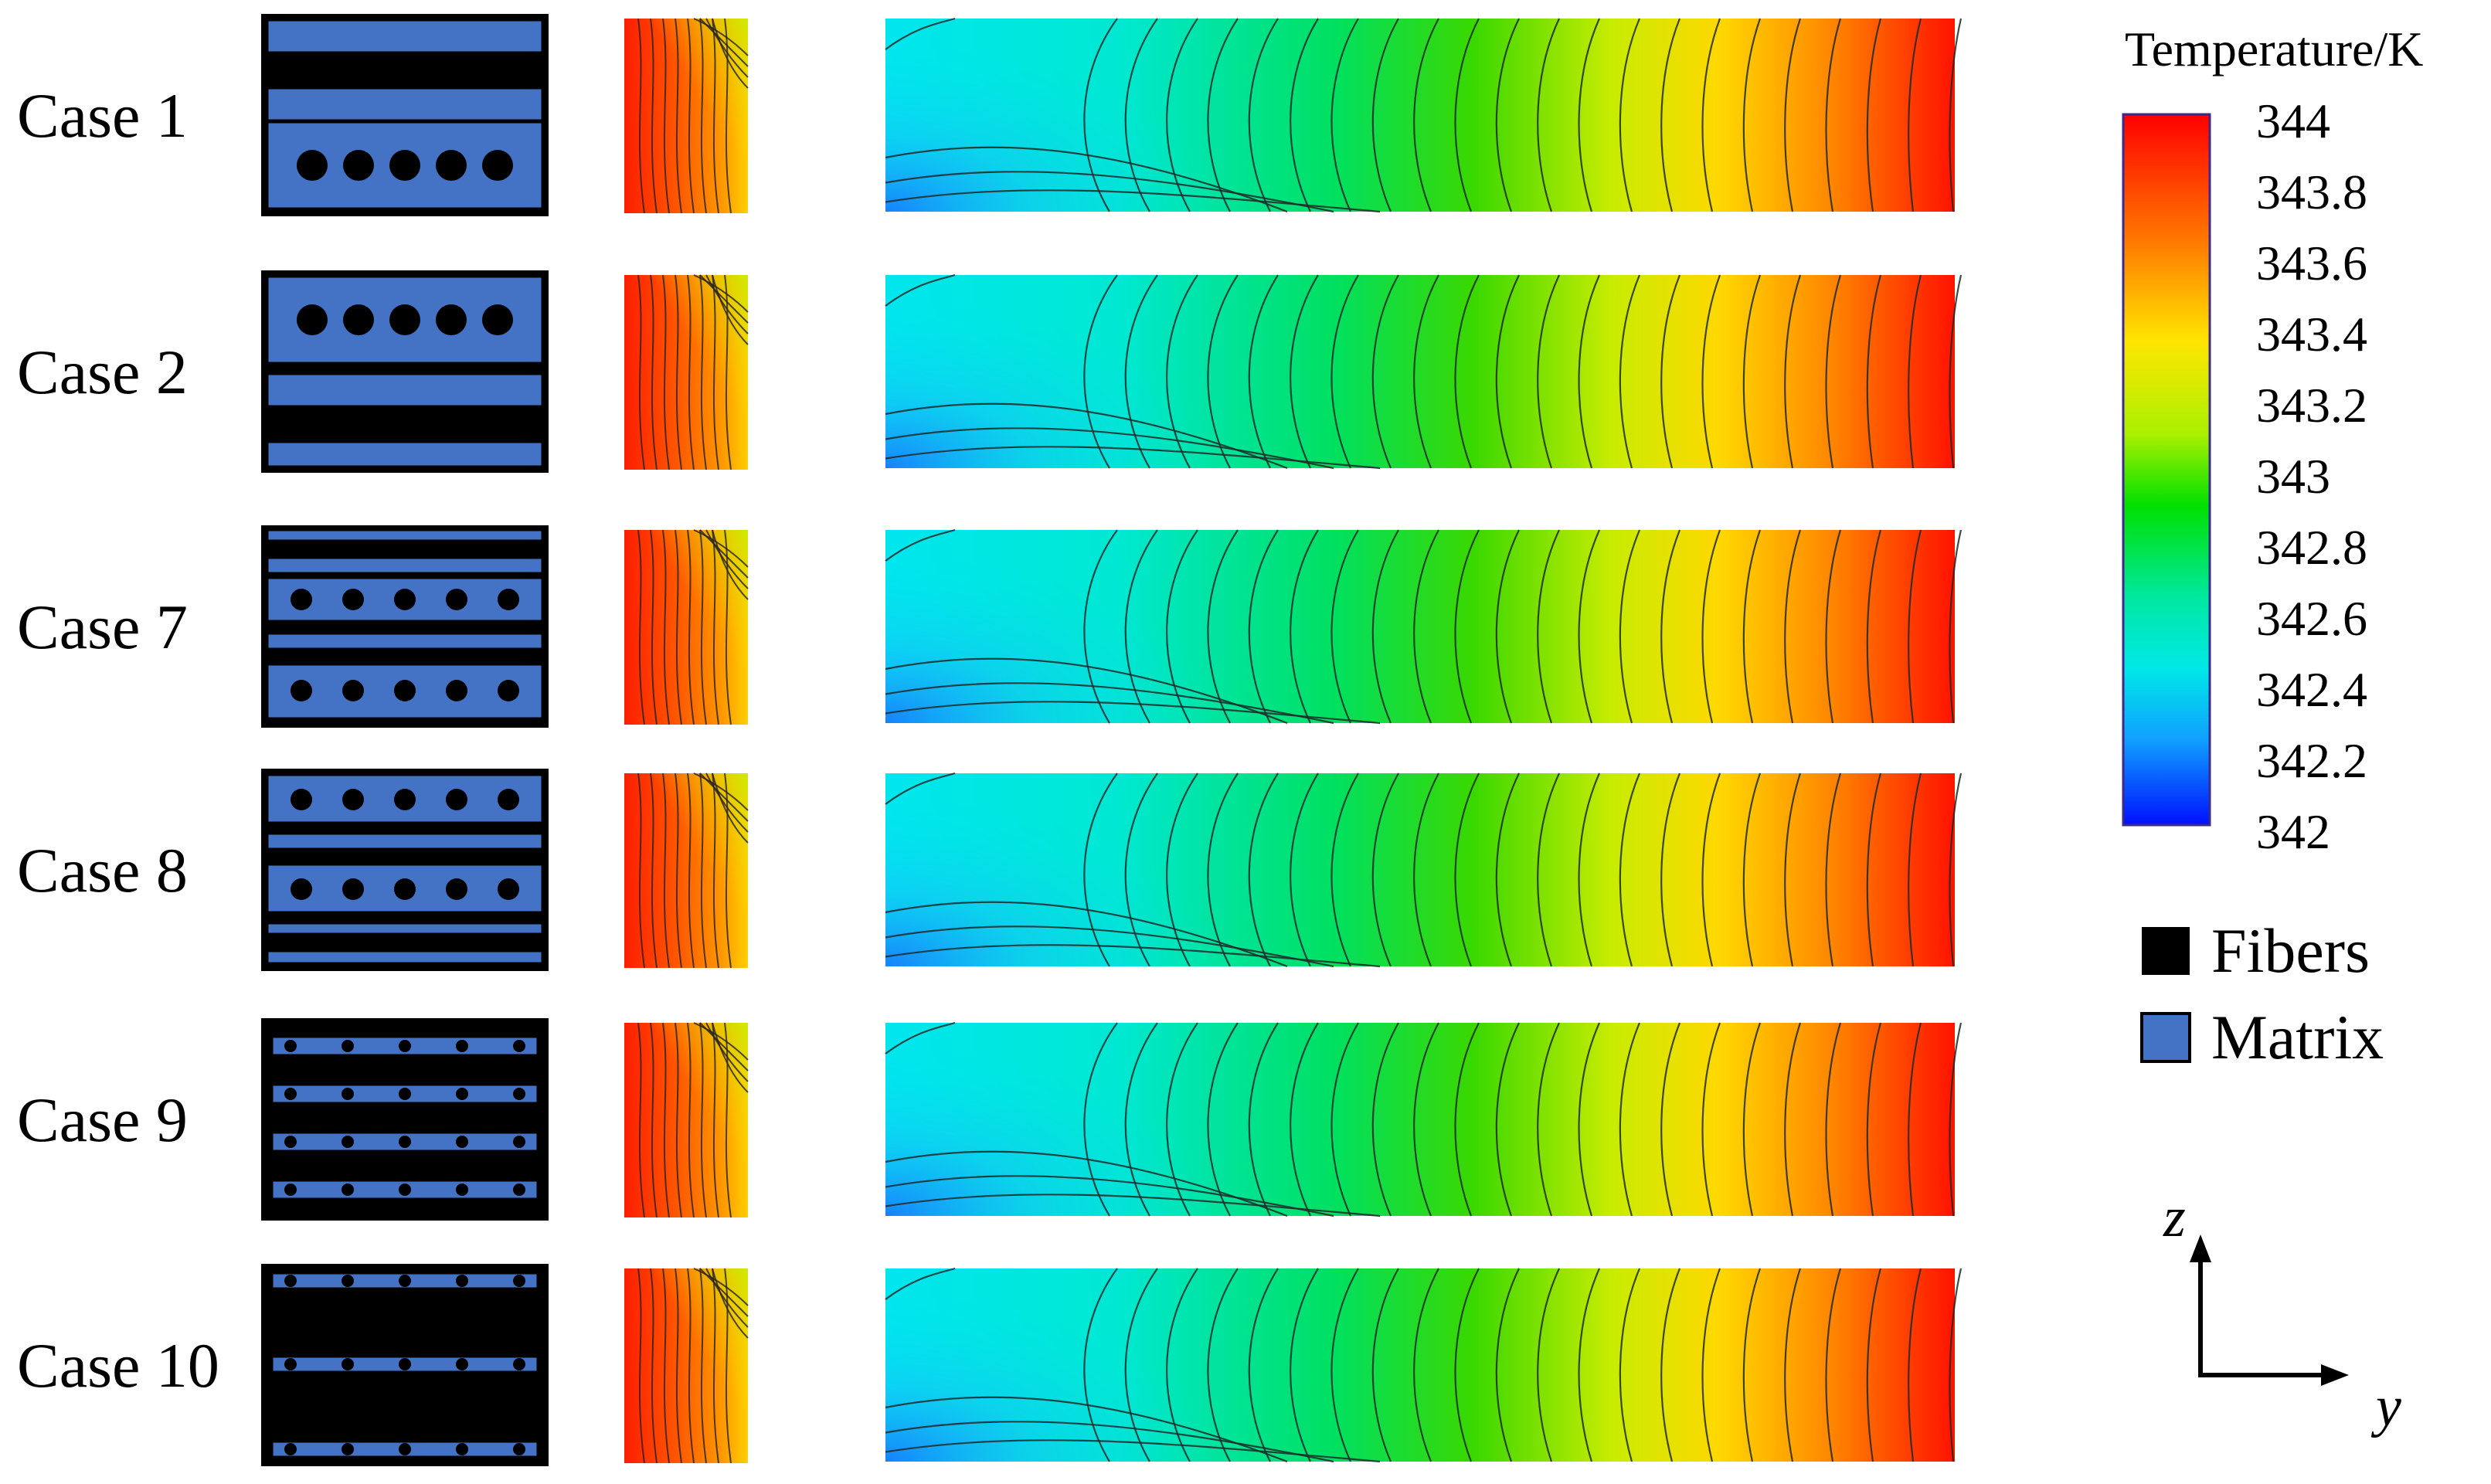 The height and width of the screenshot is (1484, 2491). Describe the element at coordinates (2274, 49) in the screenshot. I see `colorbar-title: Temperature/K` at that location.